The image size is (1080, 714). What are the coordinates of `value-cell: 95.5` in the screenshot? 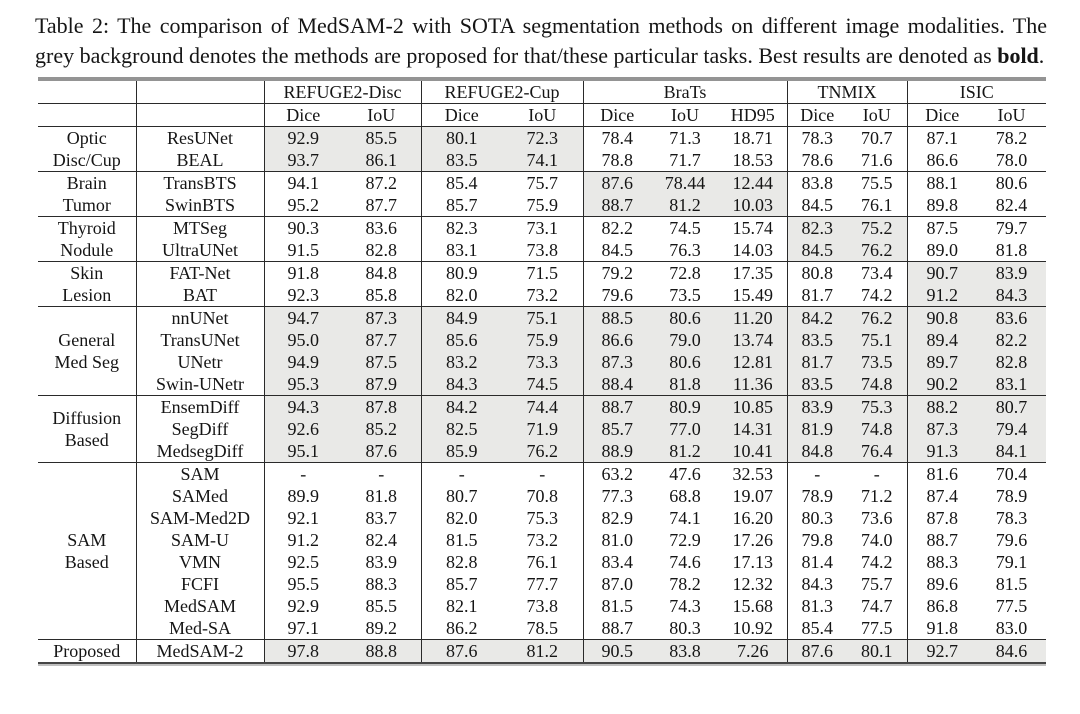 It's located at (303, 584).